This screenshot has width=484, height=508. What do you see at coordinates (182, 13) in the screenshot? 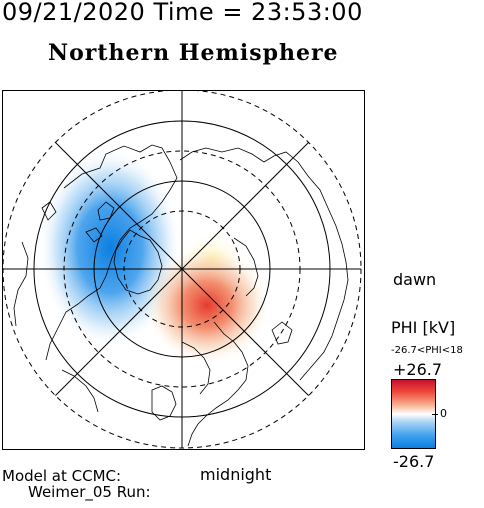
I see `datetime-title: 09/21/2020 Time = 23:53:00` at bounding box center [182, 13].